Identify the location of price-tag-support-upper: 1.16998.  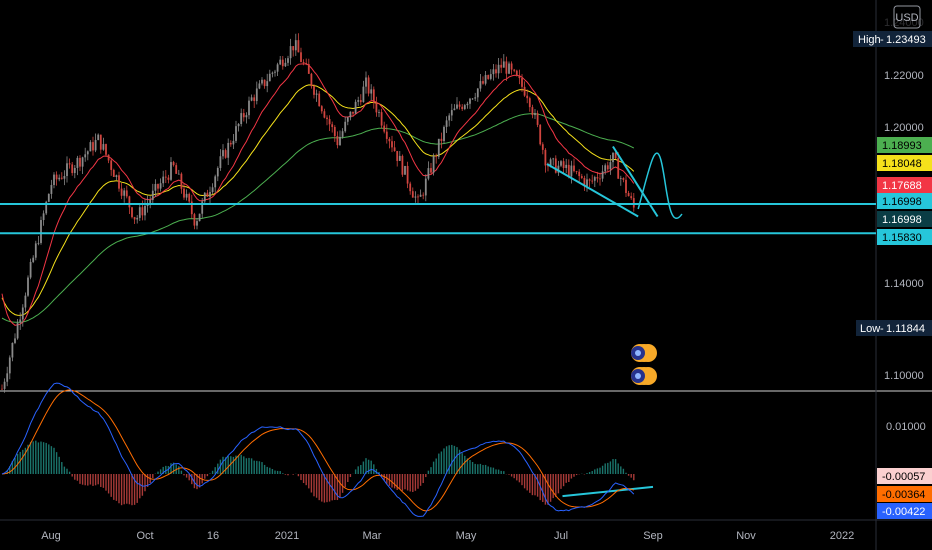
(904, 201).